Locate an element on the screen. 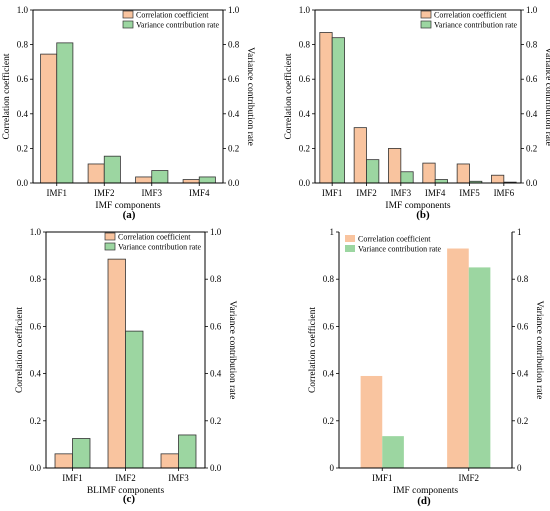 Image resolution: width=550 pixels, height=511 pixels. panel-label: (b) is located at coordinates (423, 215).